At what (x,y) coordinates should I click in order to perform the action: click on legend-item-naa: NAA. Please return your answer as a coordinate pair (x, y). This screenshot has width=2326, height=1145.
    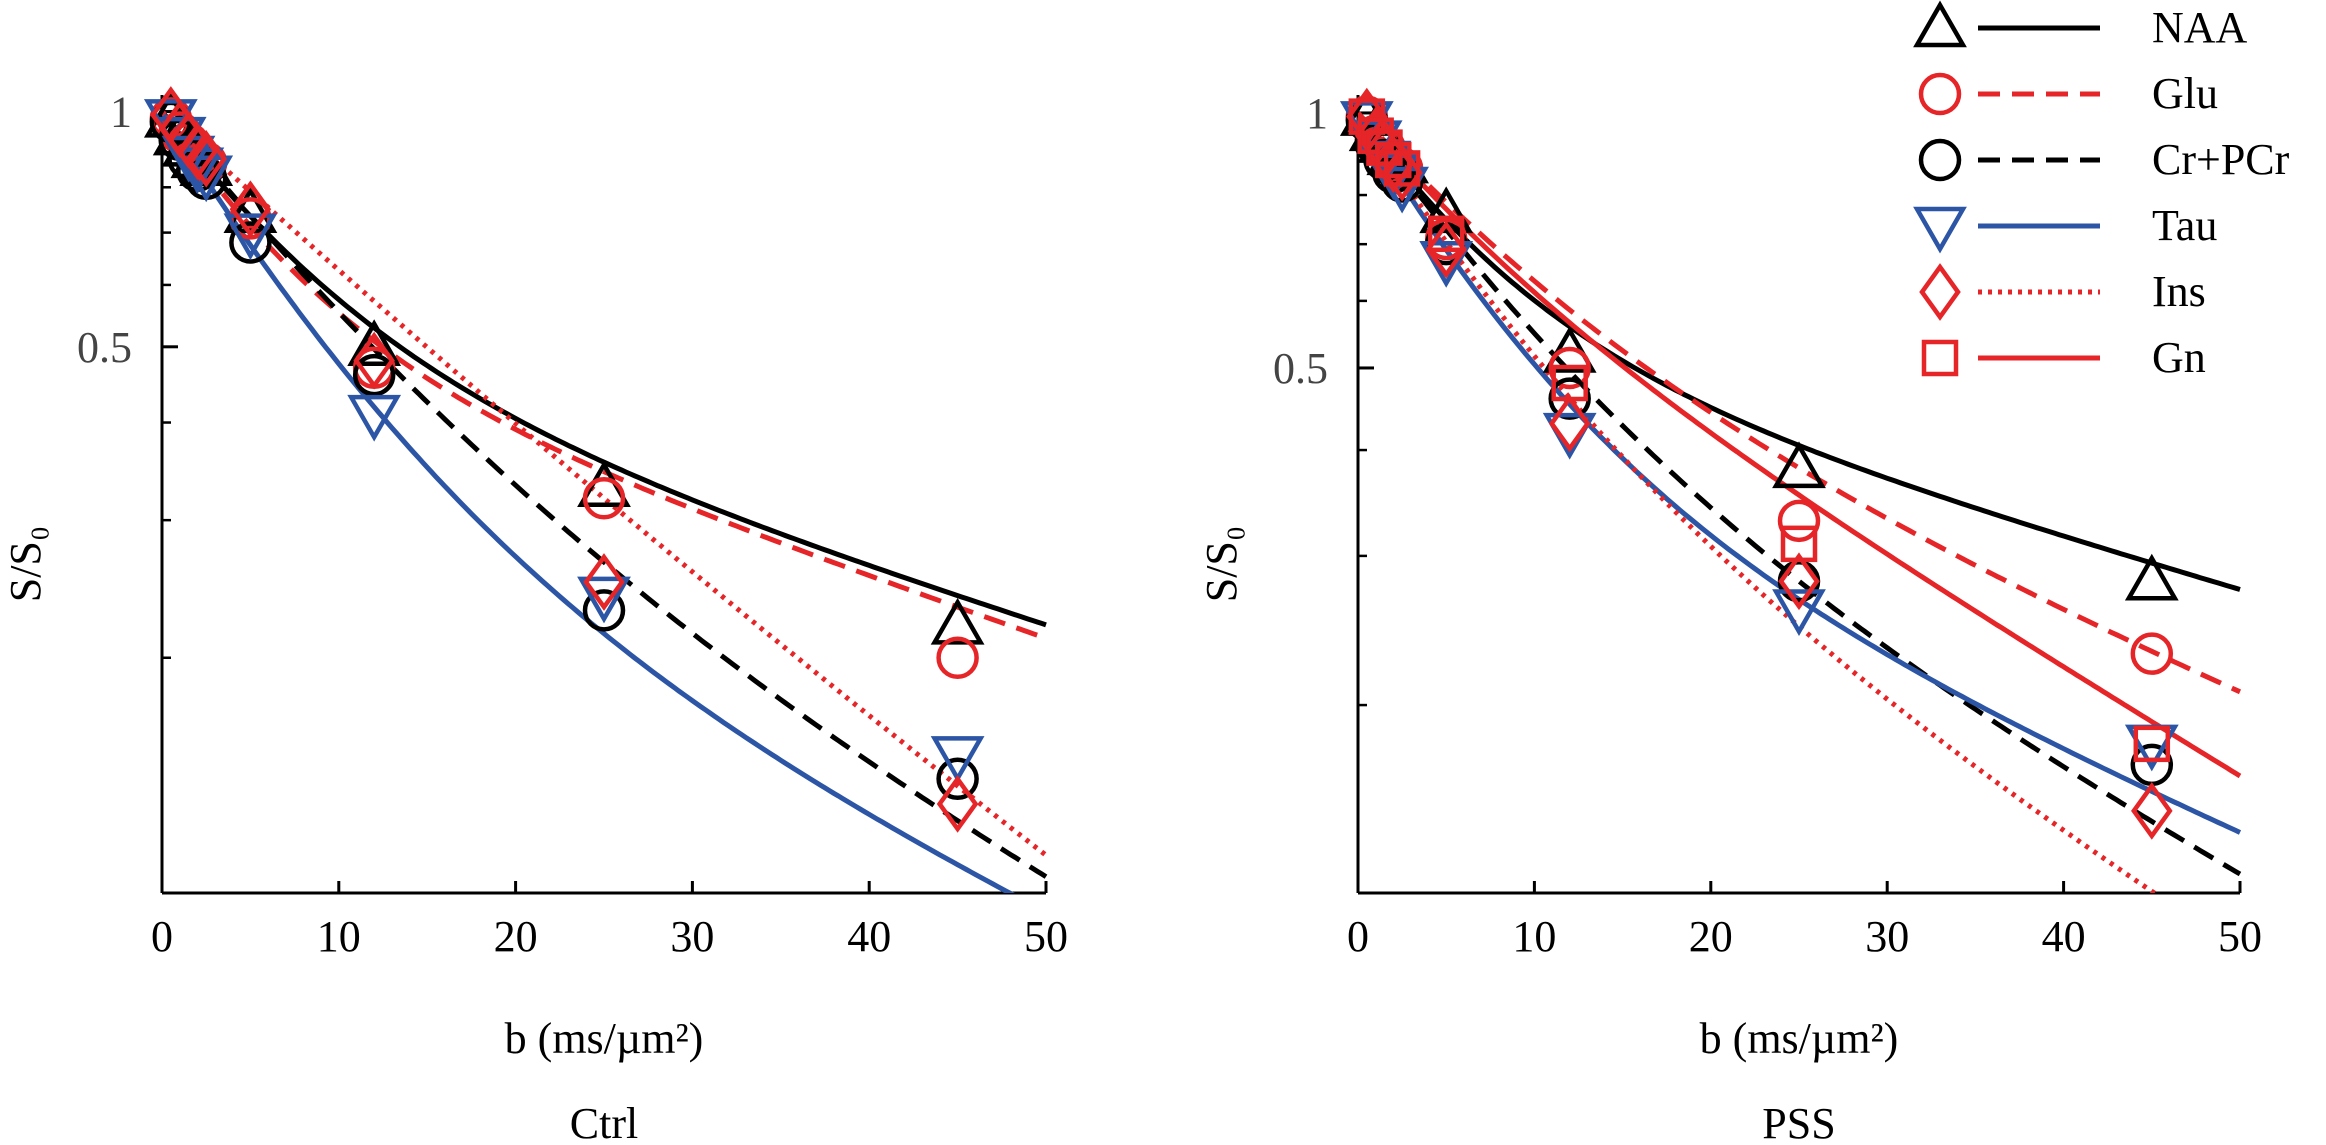
    Looking at the image, I should click on (2080, 26).